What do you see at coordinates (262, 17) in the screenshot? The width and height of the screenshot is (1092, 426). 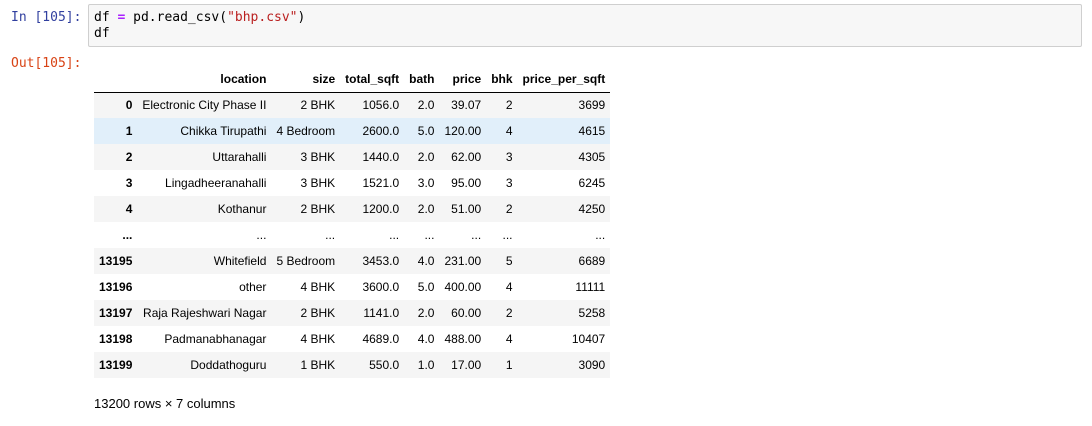 I see `code-string: "bhp.csv"` at bounding box center [262, 17].